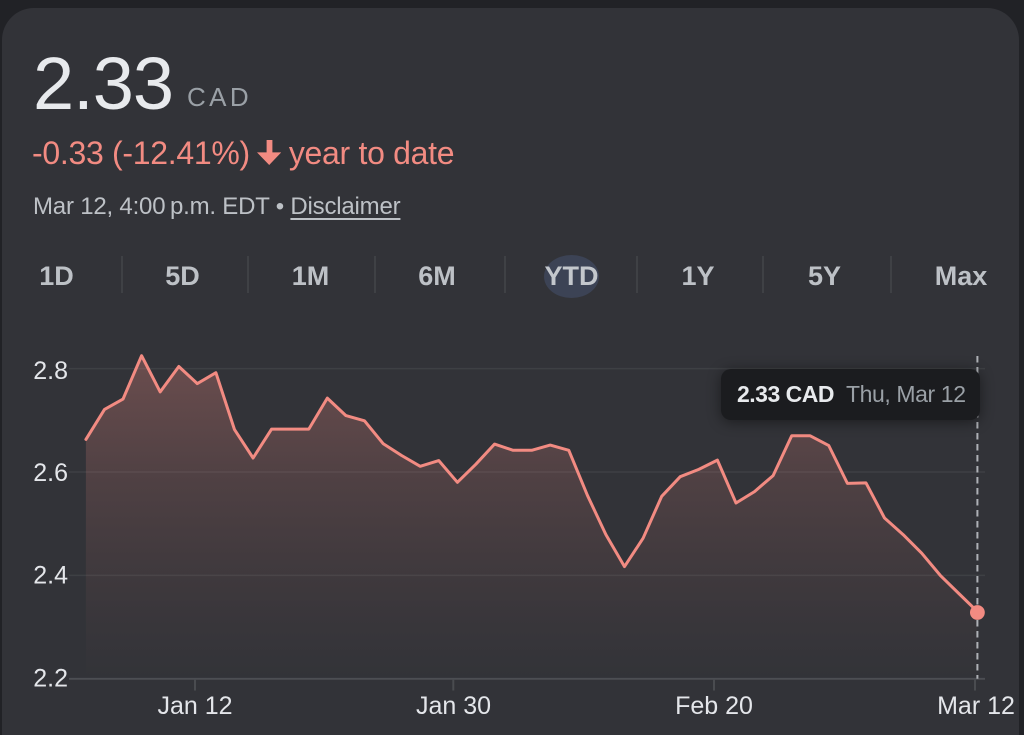 Image resolution: width=1024 pixels, height=735 pixels. I want to click on svg-text: 2.2, so click(50, 678).